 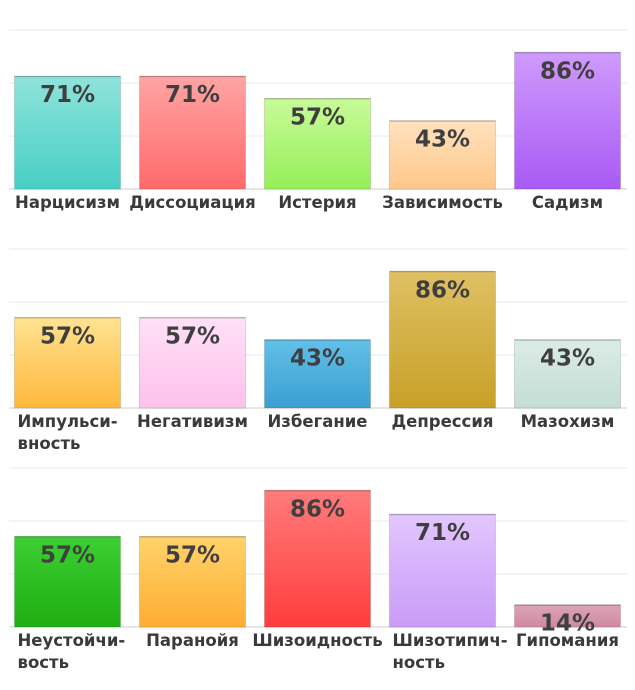 I want to click on category-label-line: вость, so click(x=44, y=662).